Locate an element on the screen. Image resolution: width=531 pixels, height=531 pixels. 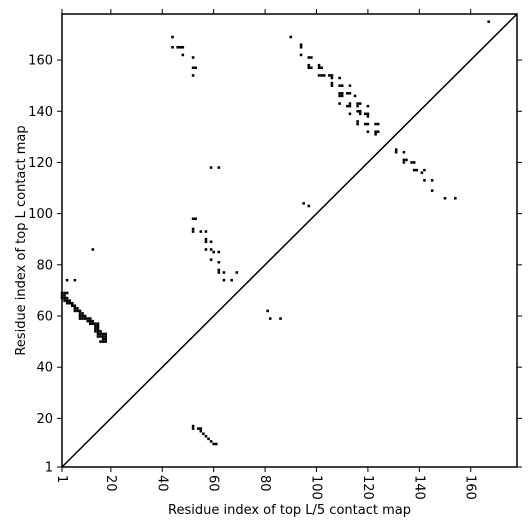
y-tick-label: 40 is located at coordinates (44, 368).